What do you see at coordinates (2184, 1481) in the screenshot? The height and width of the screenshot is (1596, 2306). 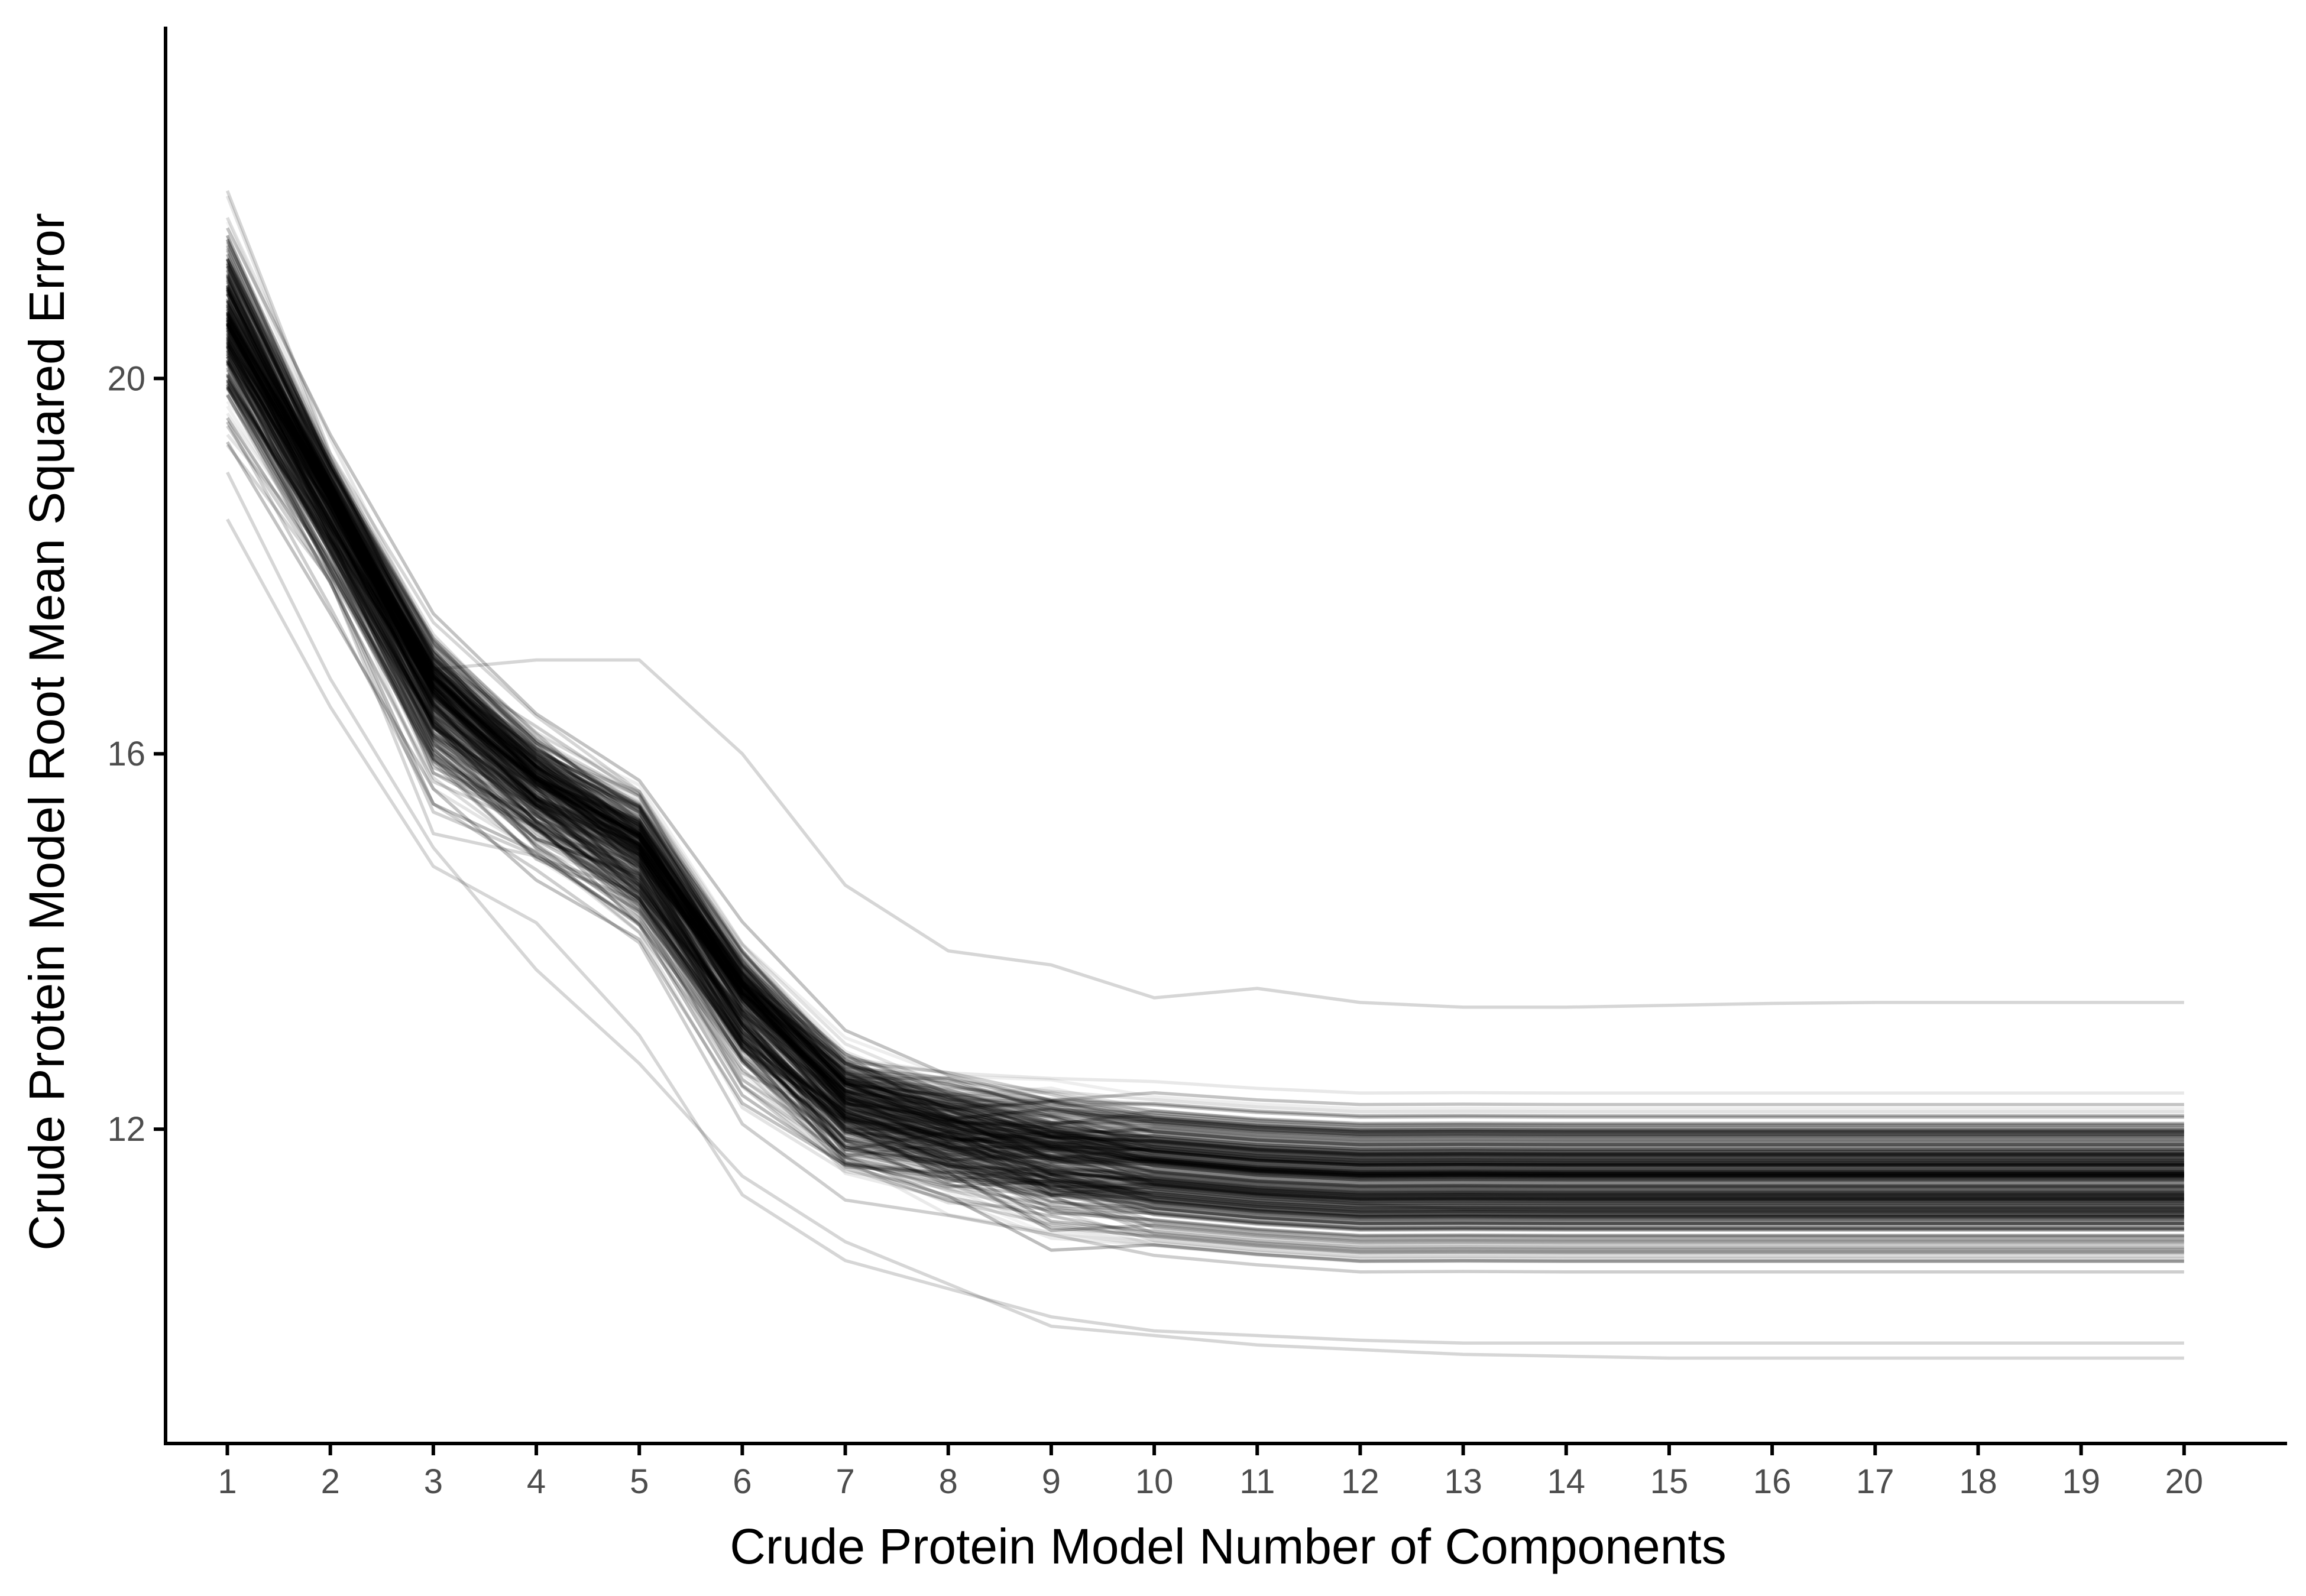 I see `x-tick-label: 20` at bounding box center [2184, 1481].